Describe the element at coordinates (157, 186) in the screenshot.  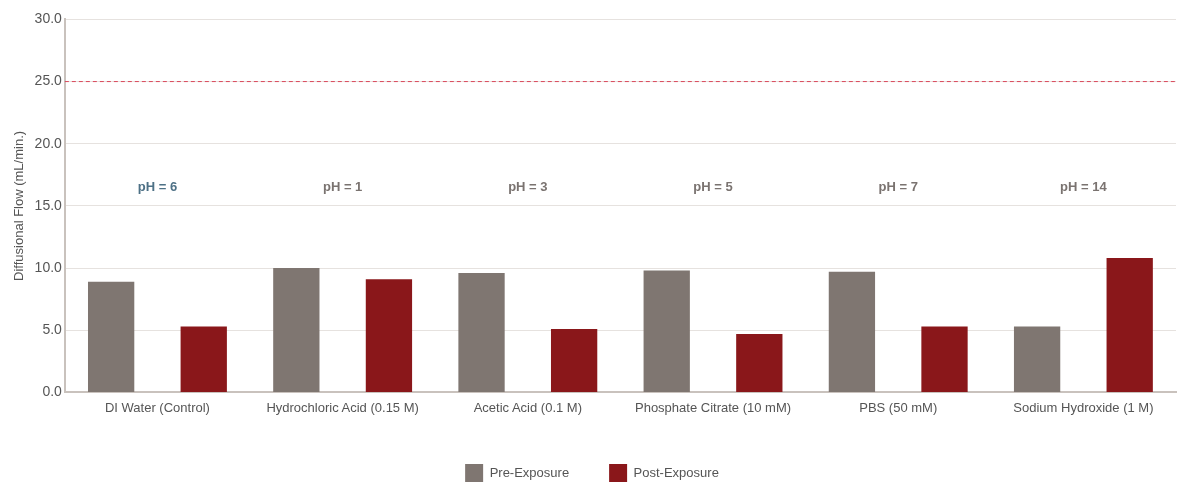
I see `annotation: pH = 6` at that location.